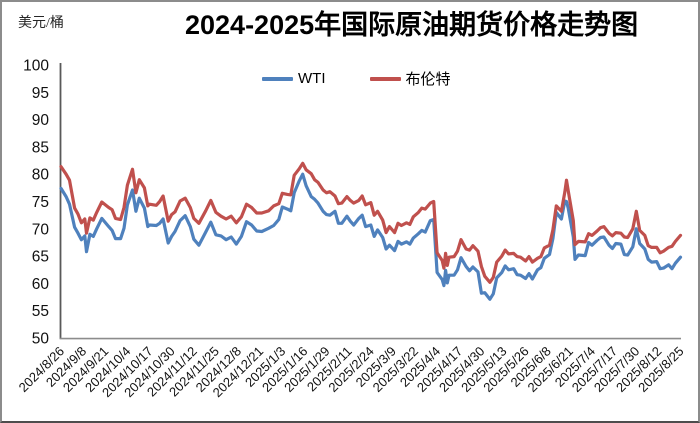  I want to click on legend-item-wti: WTI, so click(294, 78).